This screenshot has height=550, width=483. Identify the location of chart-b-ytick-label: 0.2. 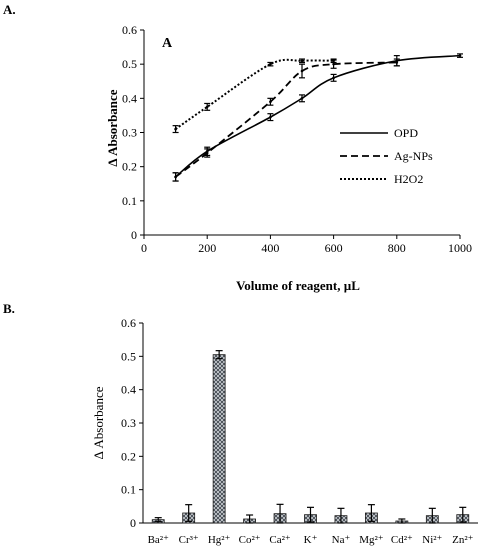
(128, 456).